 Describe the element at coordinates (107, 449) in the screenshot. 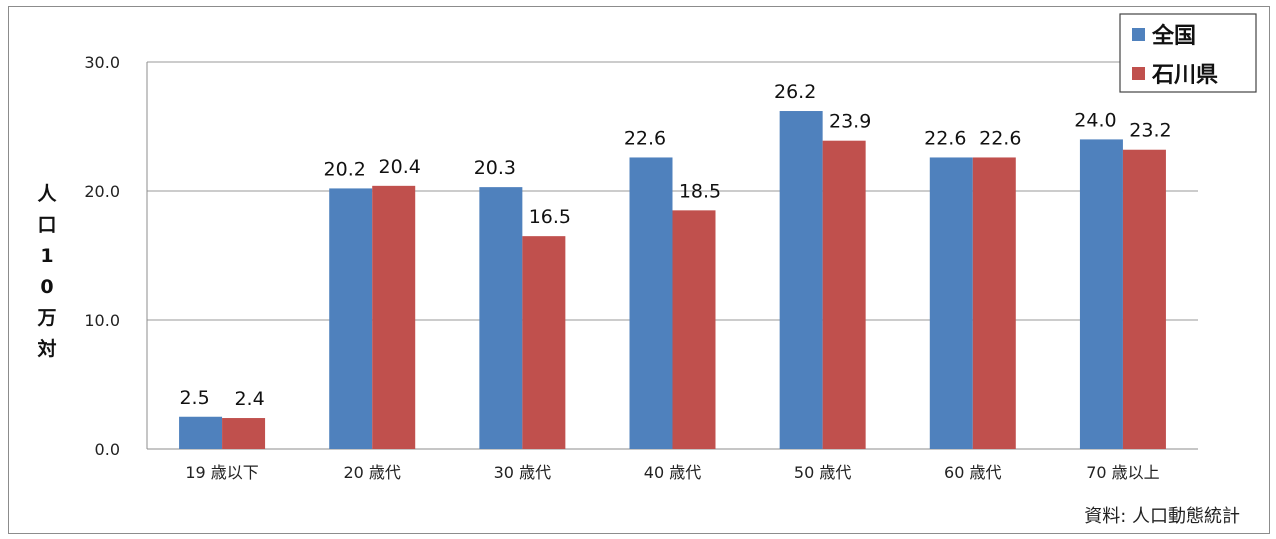

I see `y-tick-label: 0.0` at that location.